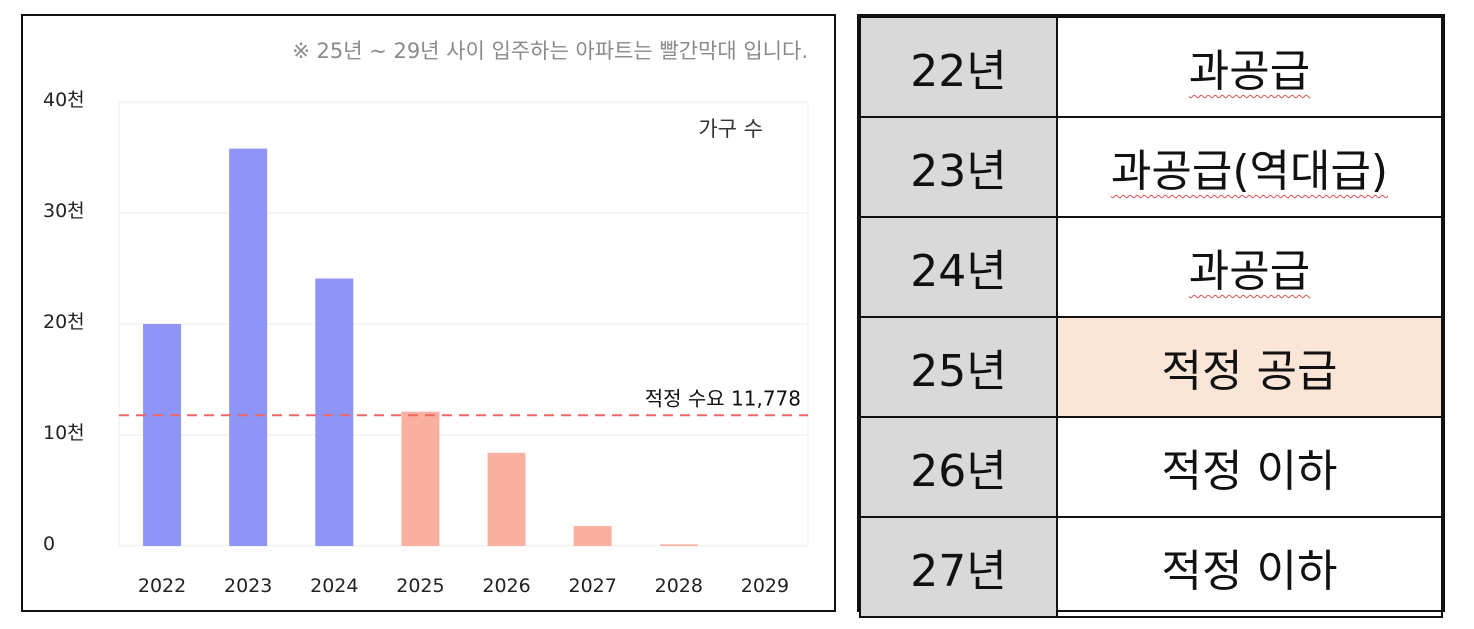  What do you see at coordinates (463, 401) in the screenshot?
I see `reference-line-group: 적정 수요 11,778` at bounding box center [463, 401].